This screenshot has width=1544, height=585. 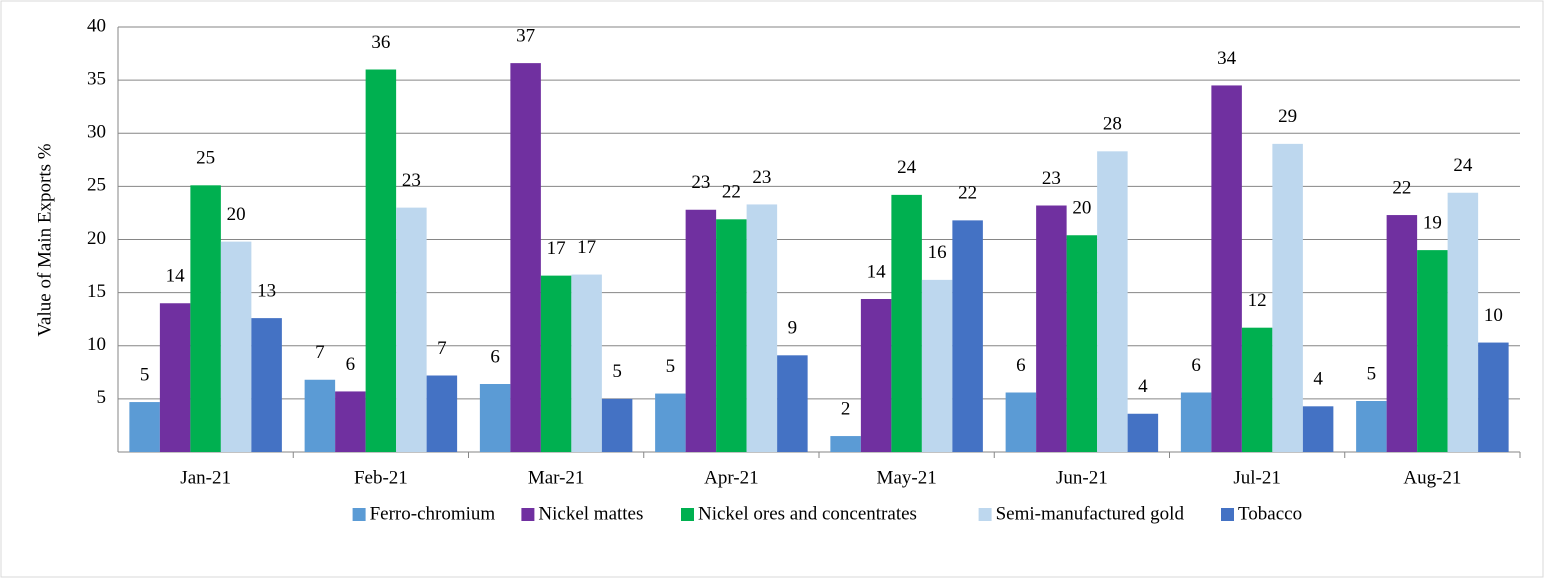 What do you see at coordinates (731, 477) in the screenshot?
I see `x-tick-label: Apr-21` at bounding box center [731, 477].